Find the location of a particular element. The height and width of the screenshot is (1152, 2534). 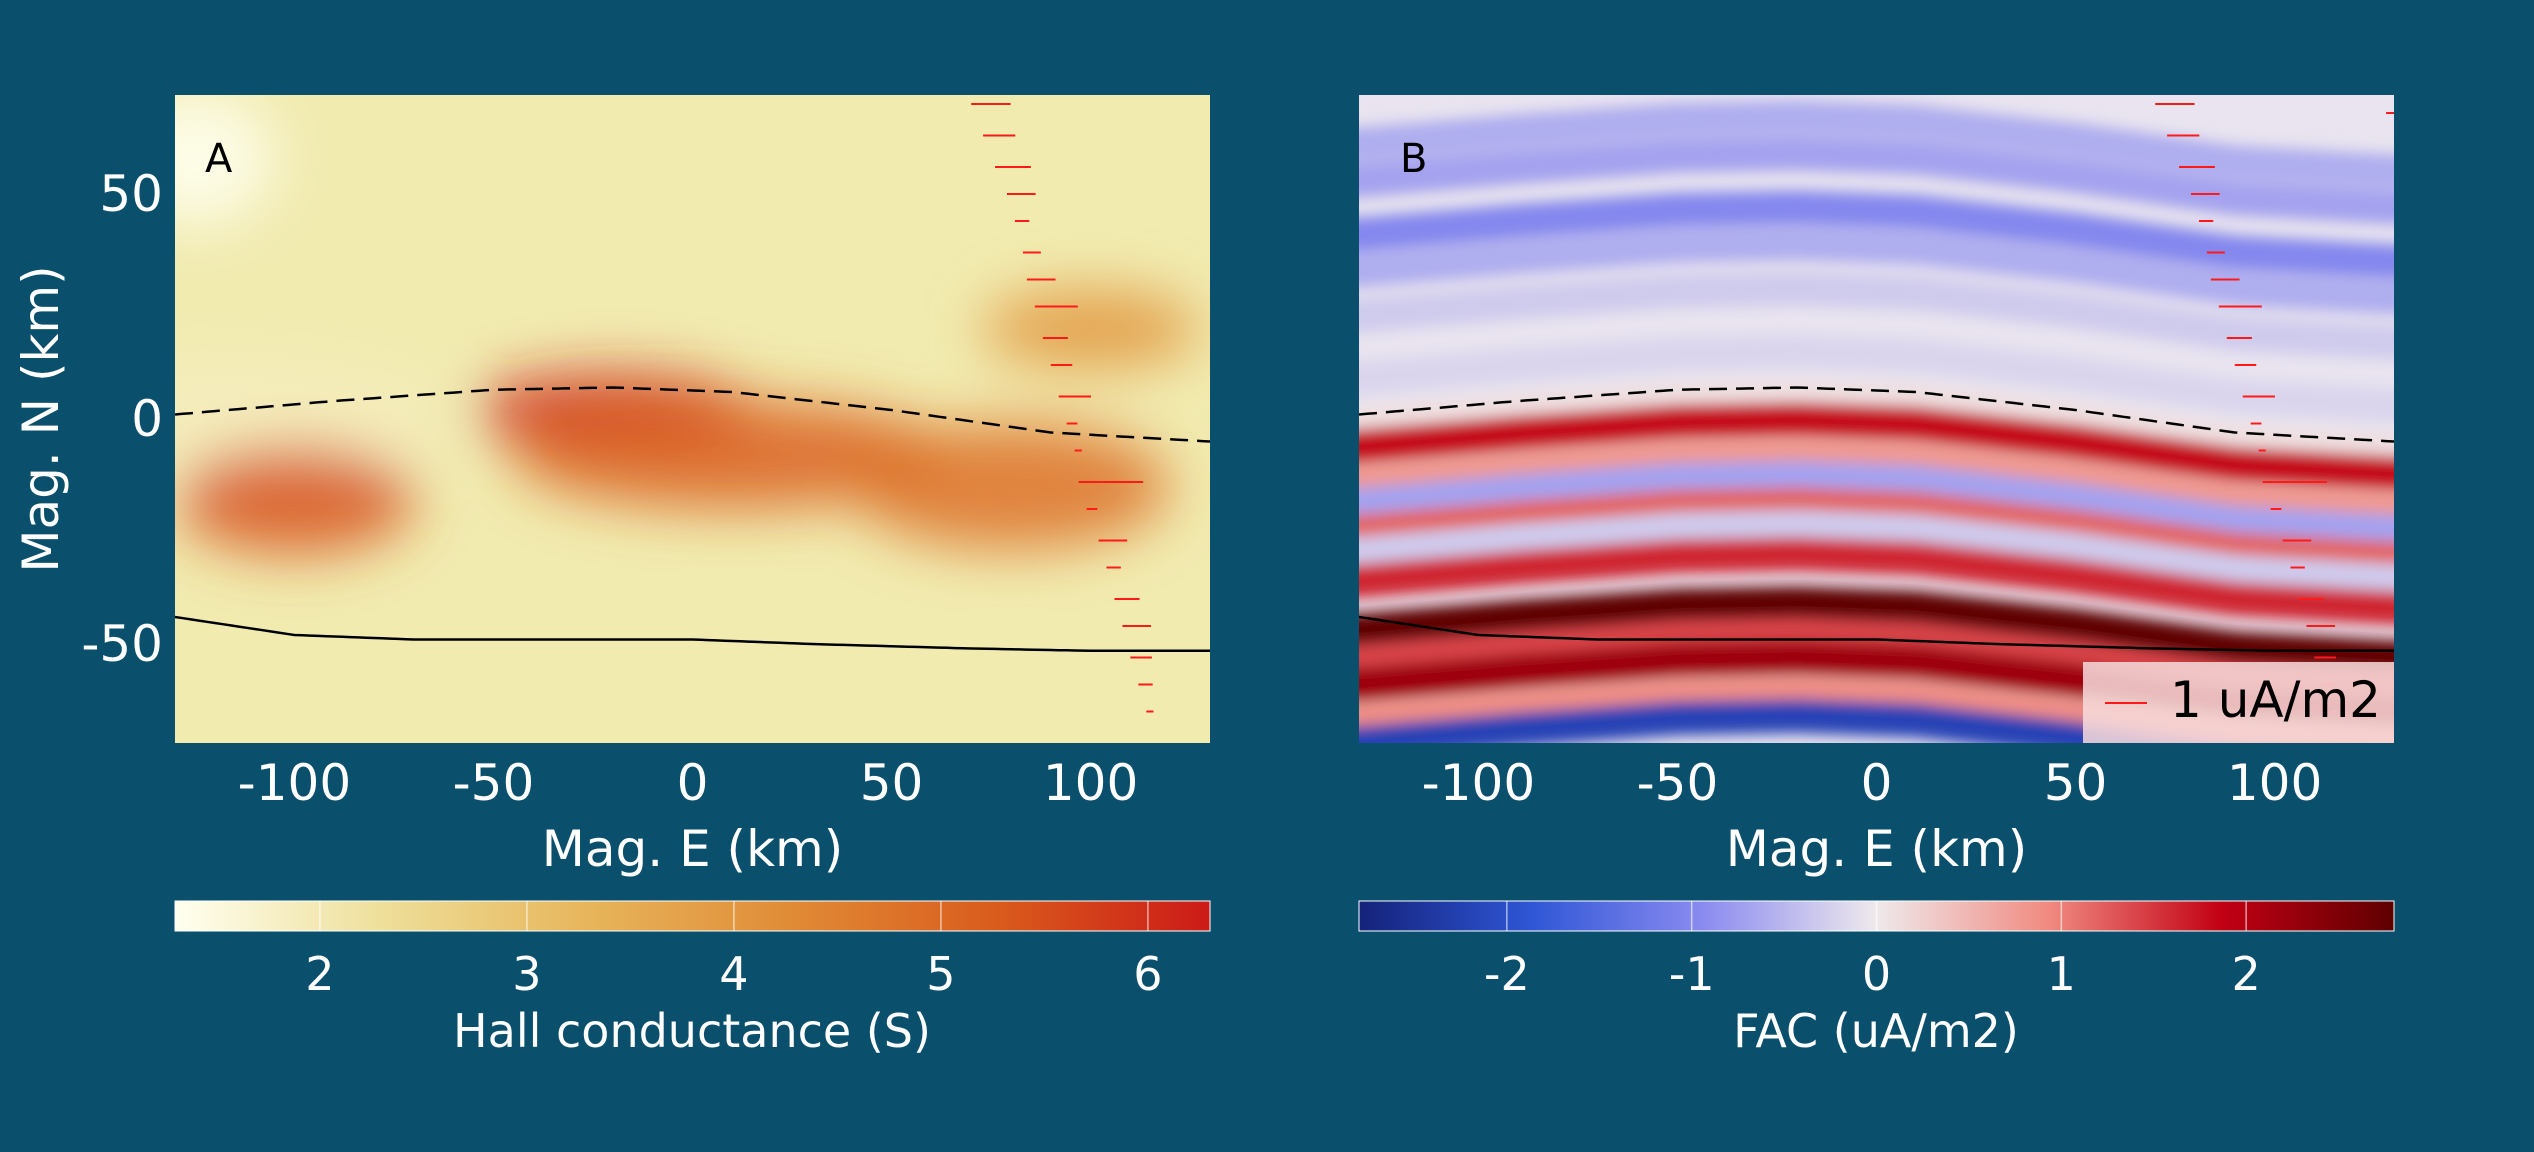

y-axis-label: Mag. N (km) is located at coordinates (41, 418).